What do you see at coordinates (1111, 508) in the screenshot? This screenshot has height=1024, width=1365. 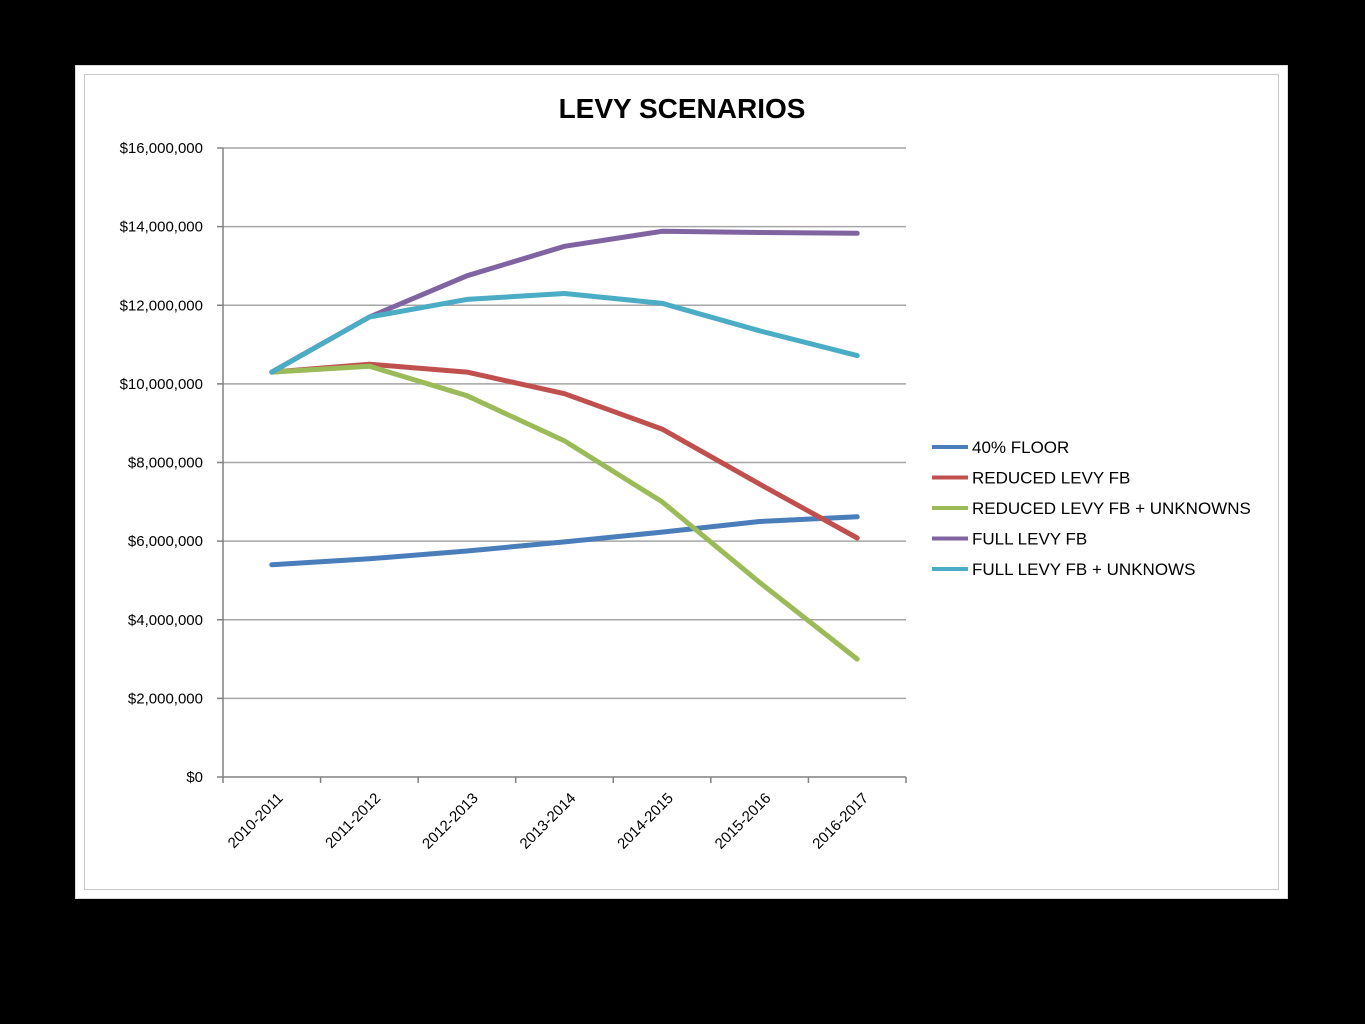 I see `legend-label: REDUCED LEVY FB + UNKNOWNS` at bounding box center [1111, 508].